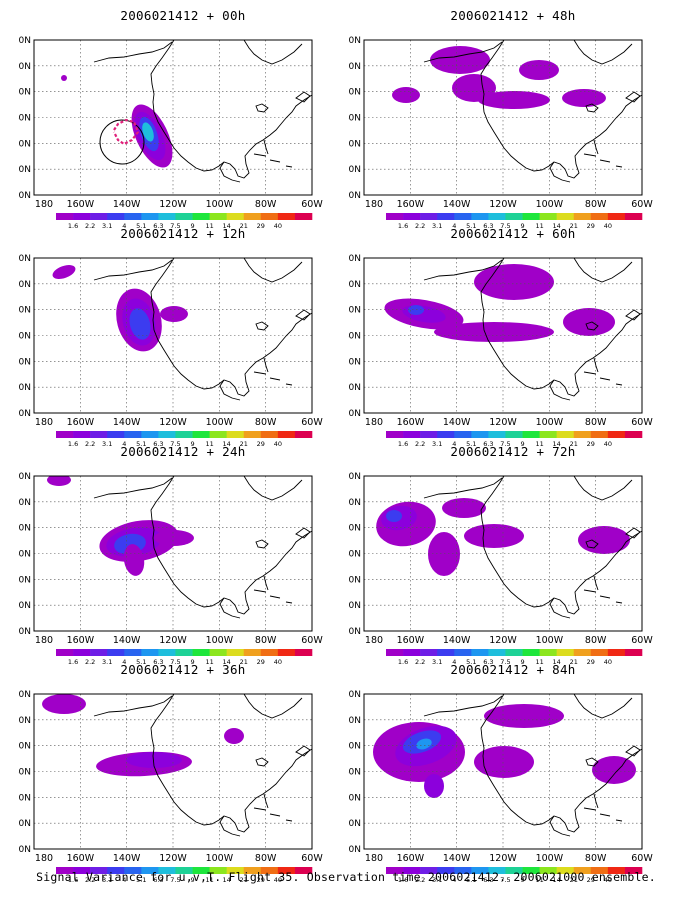 The image size is (692, 900). Describe the element at coordinates (220, 640) in the screenshot. I see `lon-tick-label: 100W` at that location.